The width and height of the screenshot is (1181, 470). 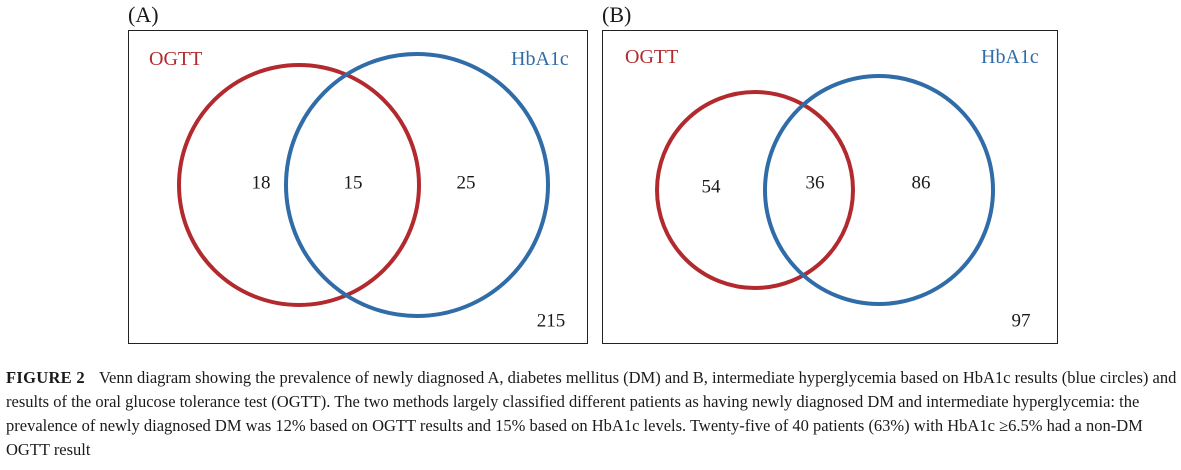 What do you see at coordinates (815, 183) in the screenshot?
I see `overlap-count: 36` at bounding box center [815, 183].